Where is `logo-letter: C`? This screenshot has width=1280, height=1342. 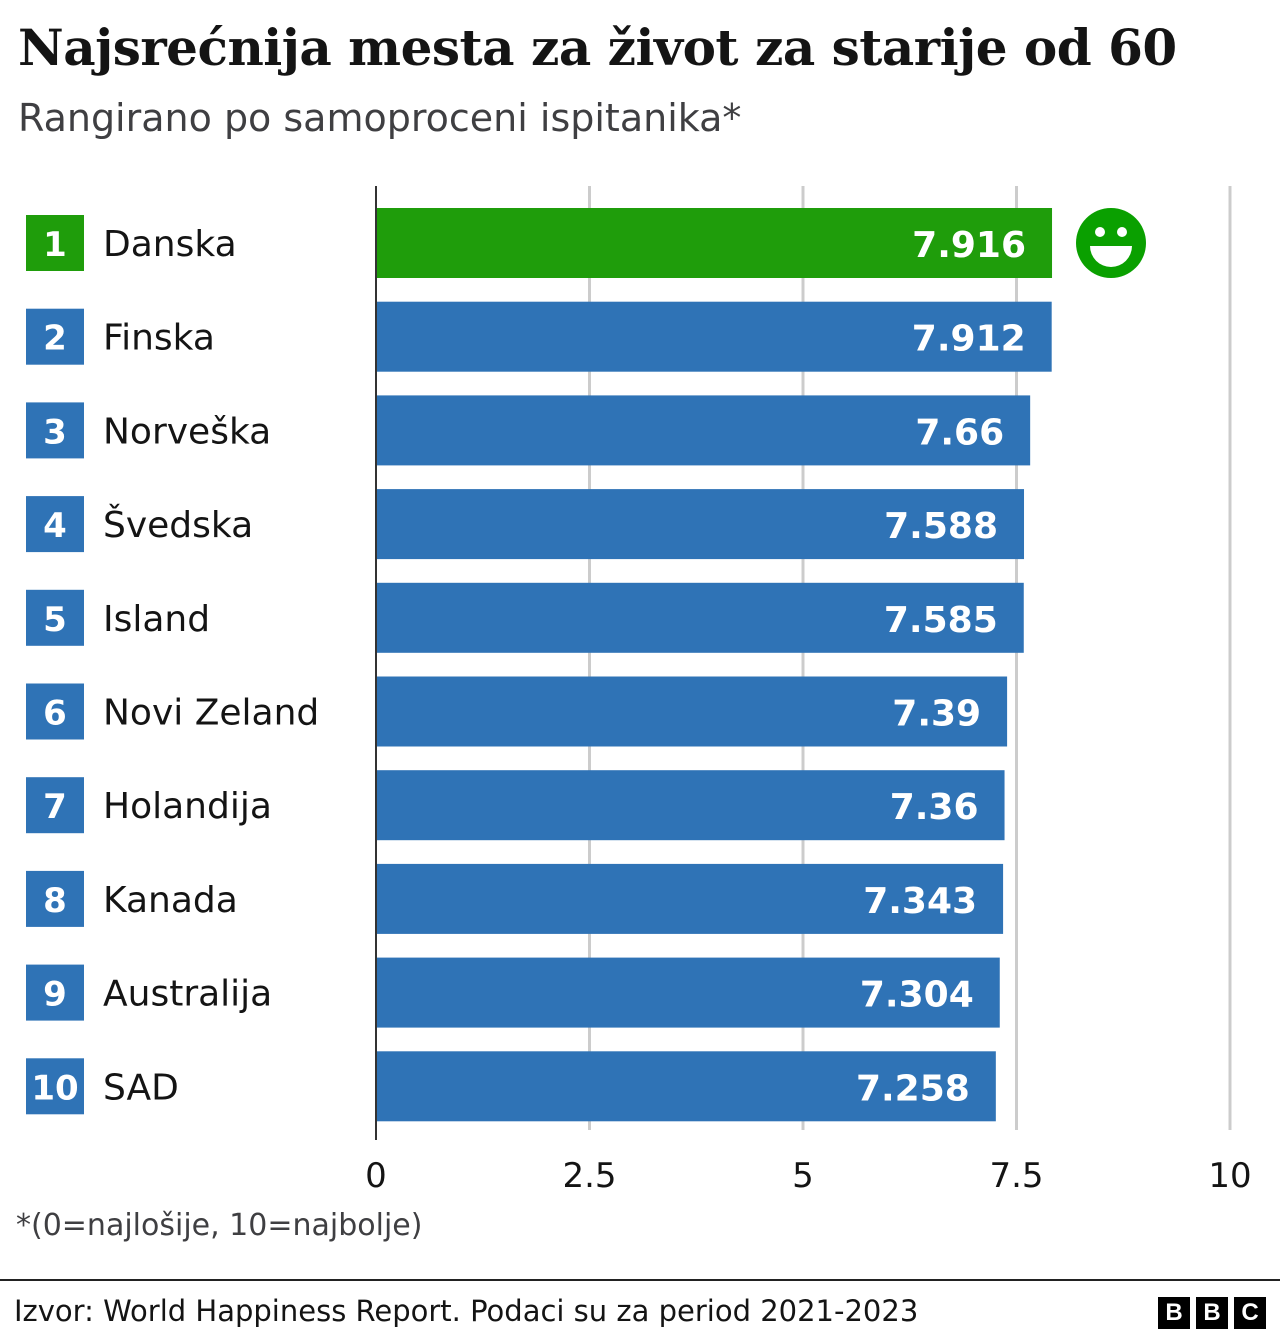
logo-letter: C is located at coordinates (1250, 1313).